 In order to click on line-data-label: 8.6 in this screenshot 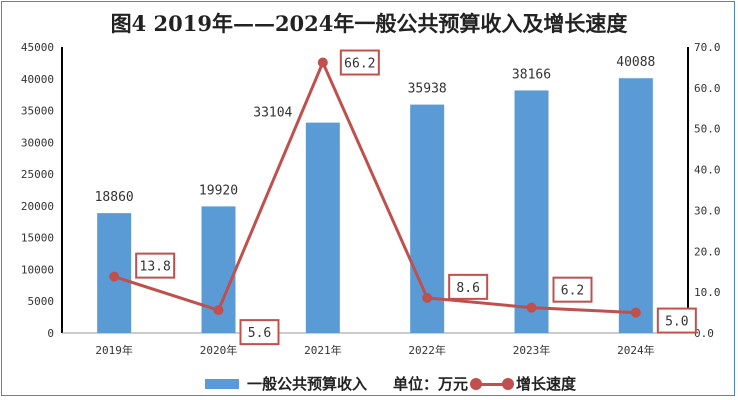, I will do `click(467, 288)`.